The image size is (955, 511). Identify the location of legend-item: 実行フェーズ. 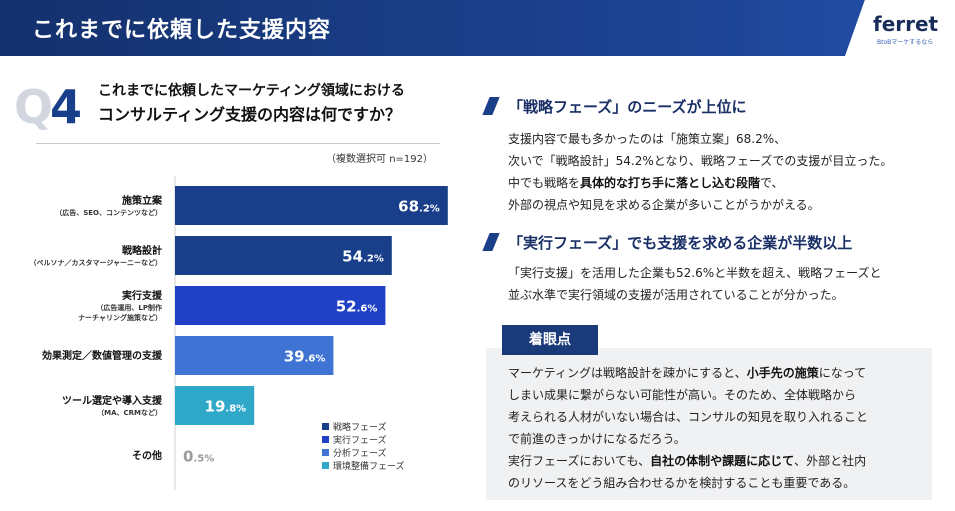
(363, 439).